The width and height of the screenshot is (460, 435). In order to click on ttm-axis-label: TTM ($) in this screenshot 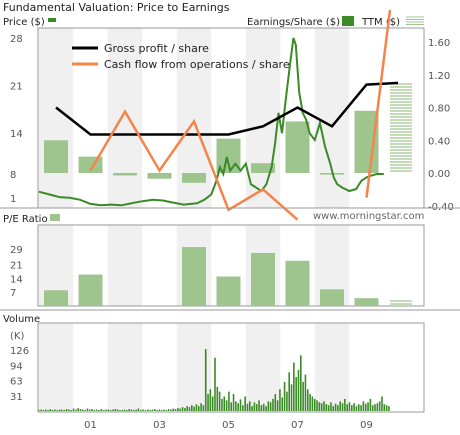, I will do `click(380, 22)`.